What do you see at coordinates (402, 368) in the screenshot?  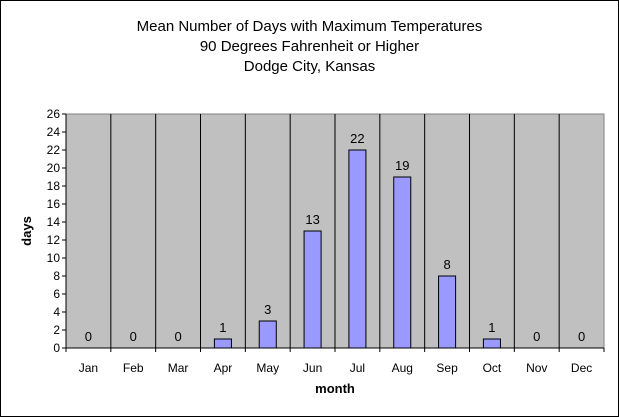 I see `x-tick-label-aug: Aug` at bounding box center [402, 368].